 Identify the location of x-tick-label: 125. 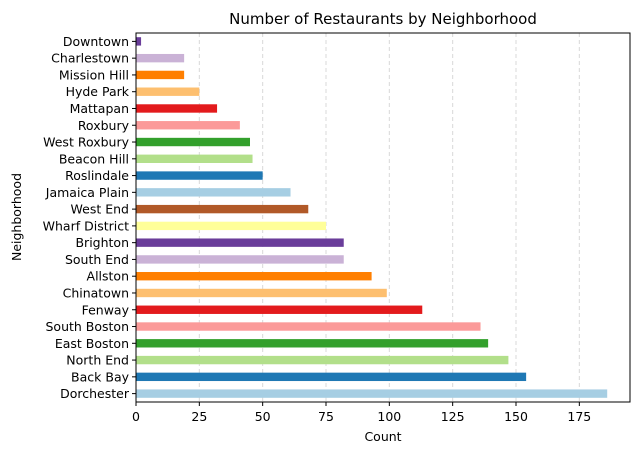
(453, 416).